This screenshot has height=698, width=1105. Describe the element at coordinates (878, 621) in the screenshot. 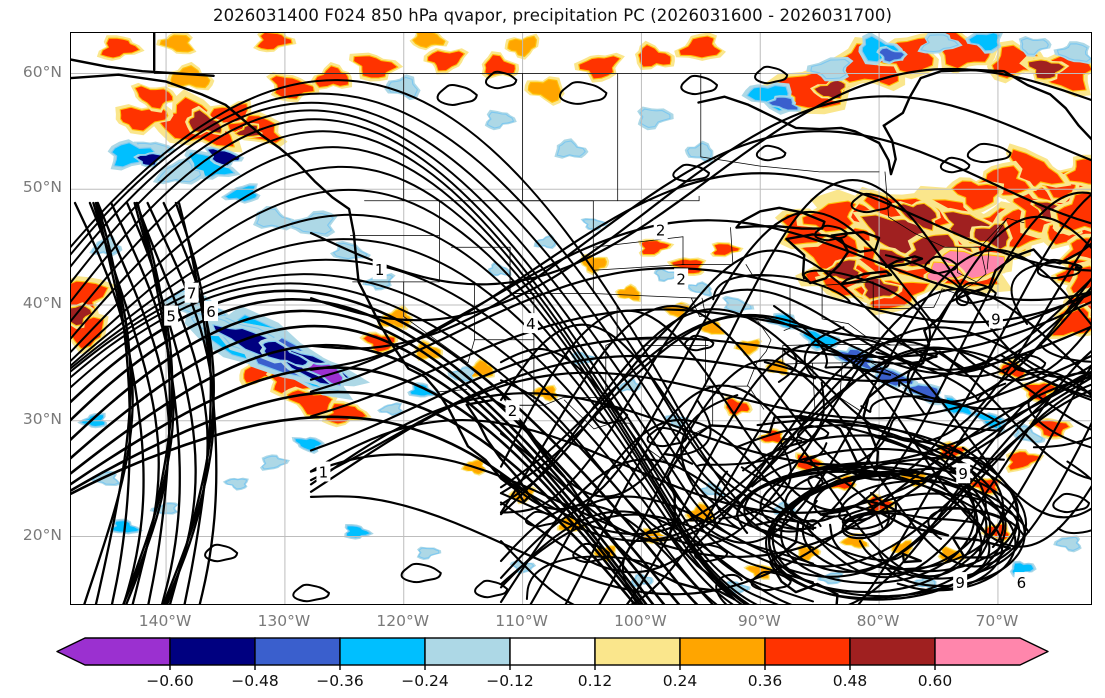

I see `x-tick-label: 80°W` at that location.